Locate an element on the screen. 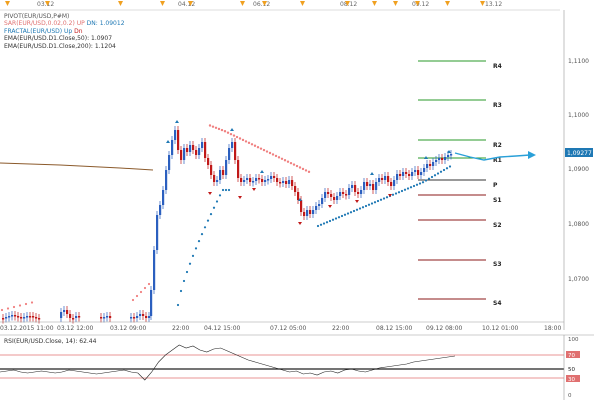 Image resolution: width=594 pixels, height=400 pixels. top-date-4: 08.12 is located at coordinates (348, 4).